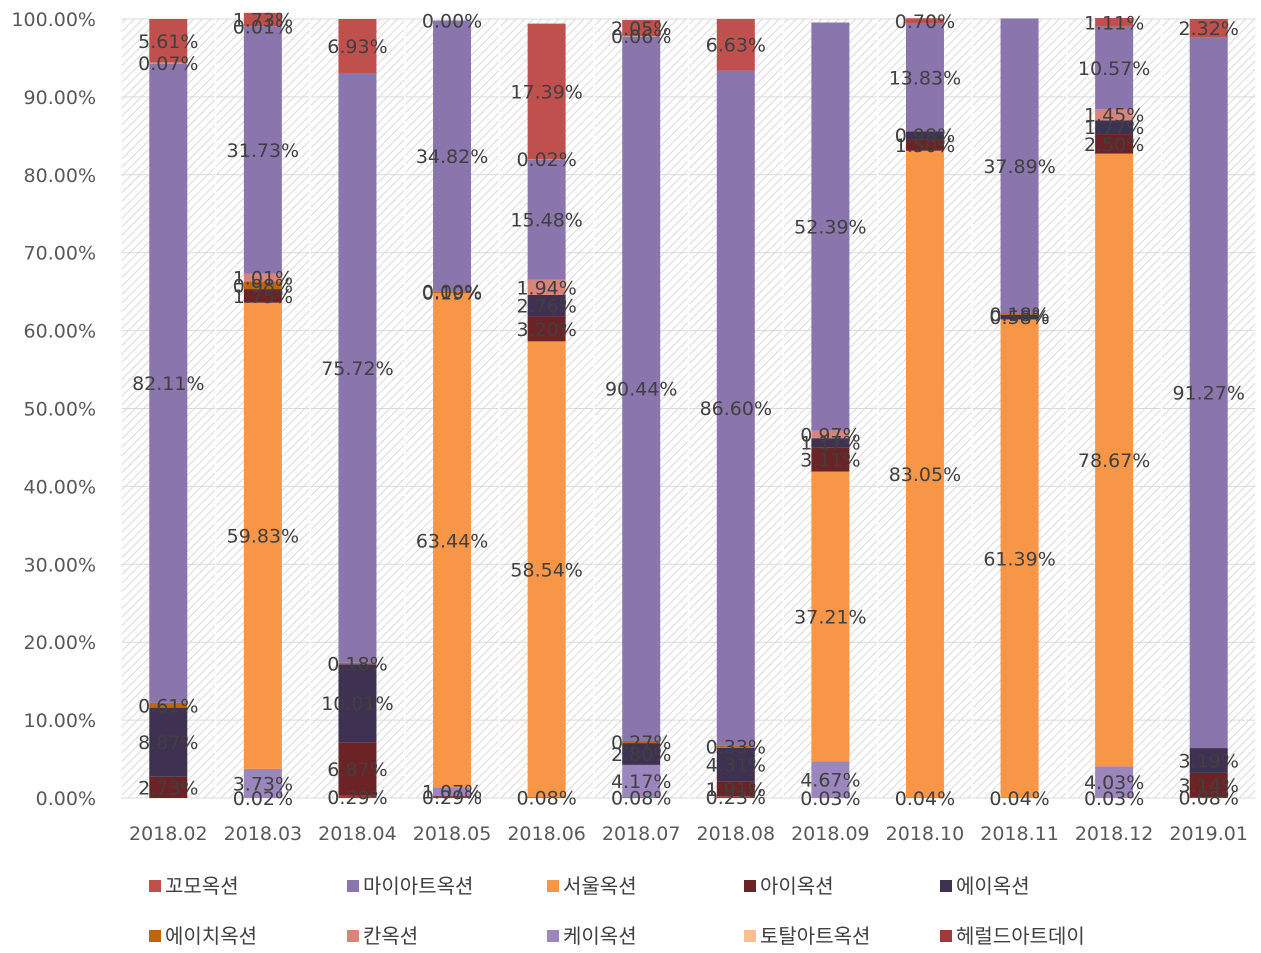  What do you see at coordinates (168, 42) in the screenshot?
I see `data-label: 5.61%` at bounding box center [168, 42].